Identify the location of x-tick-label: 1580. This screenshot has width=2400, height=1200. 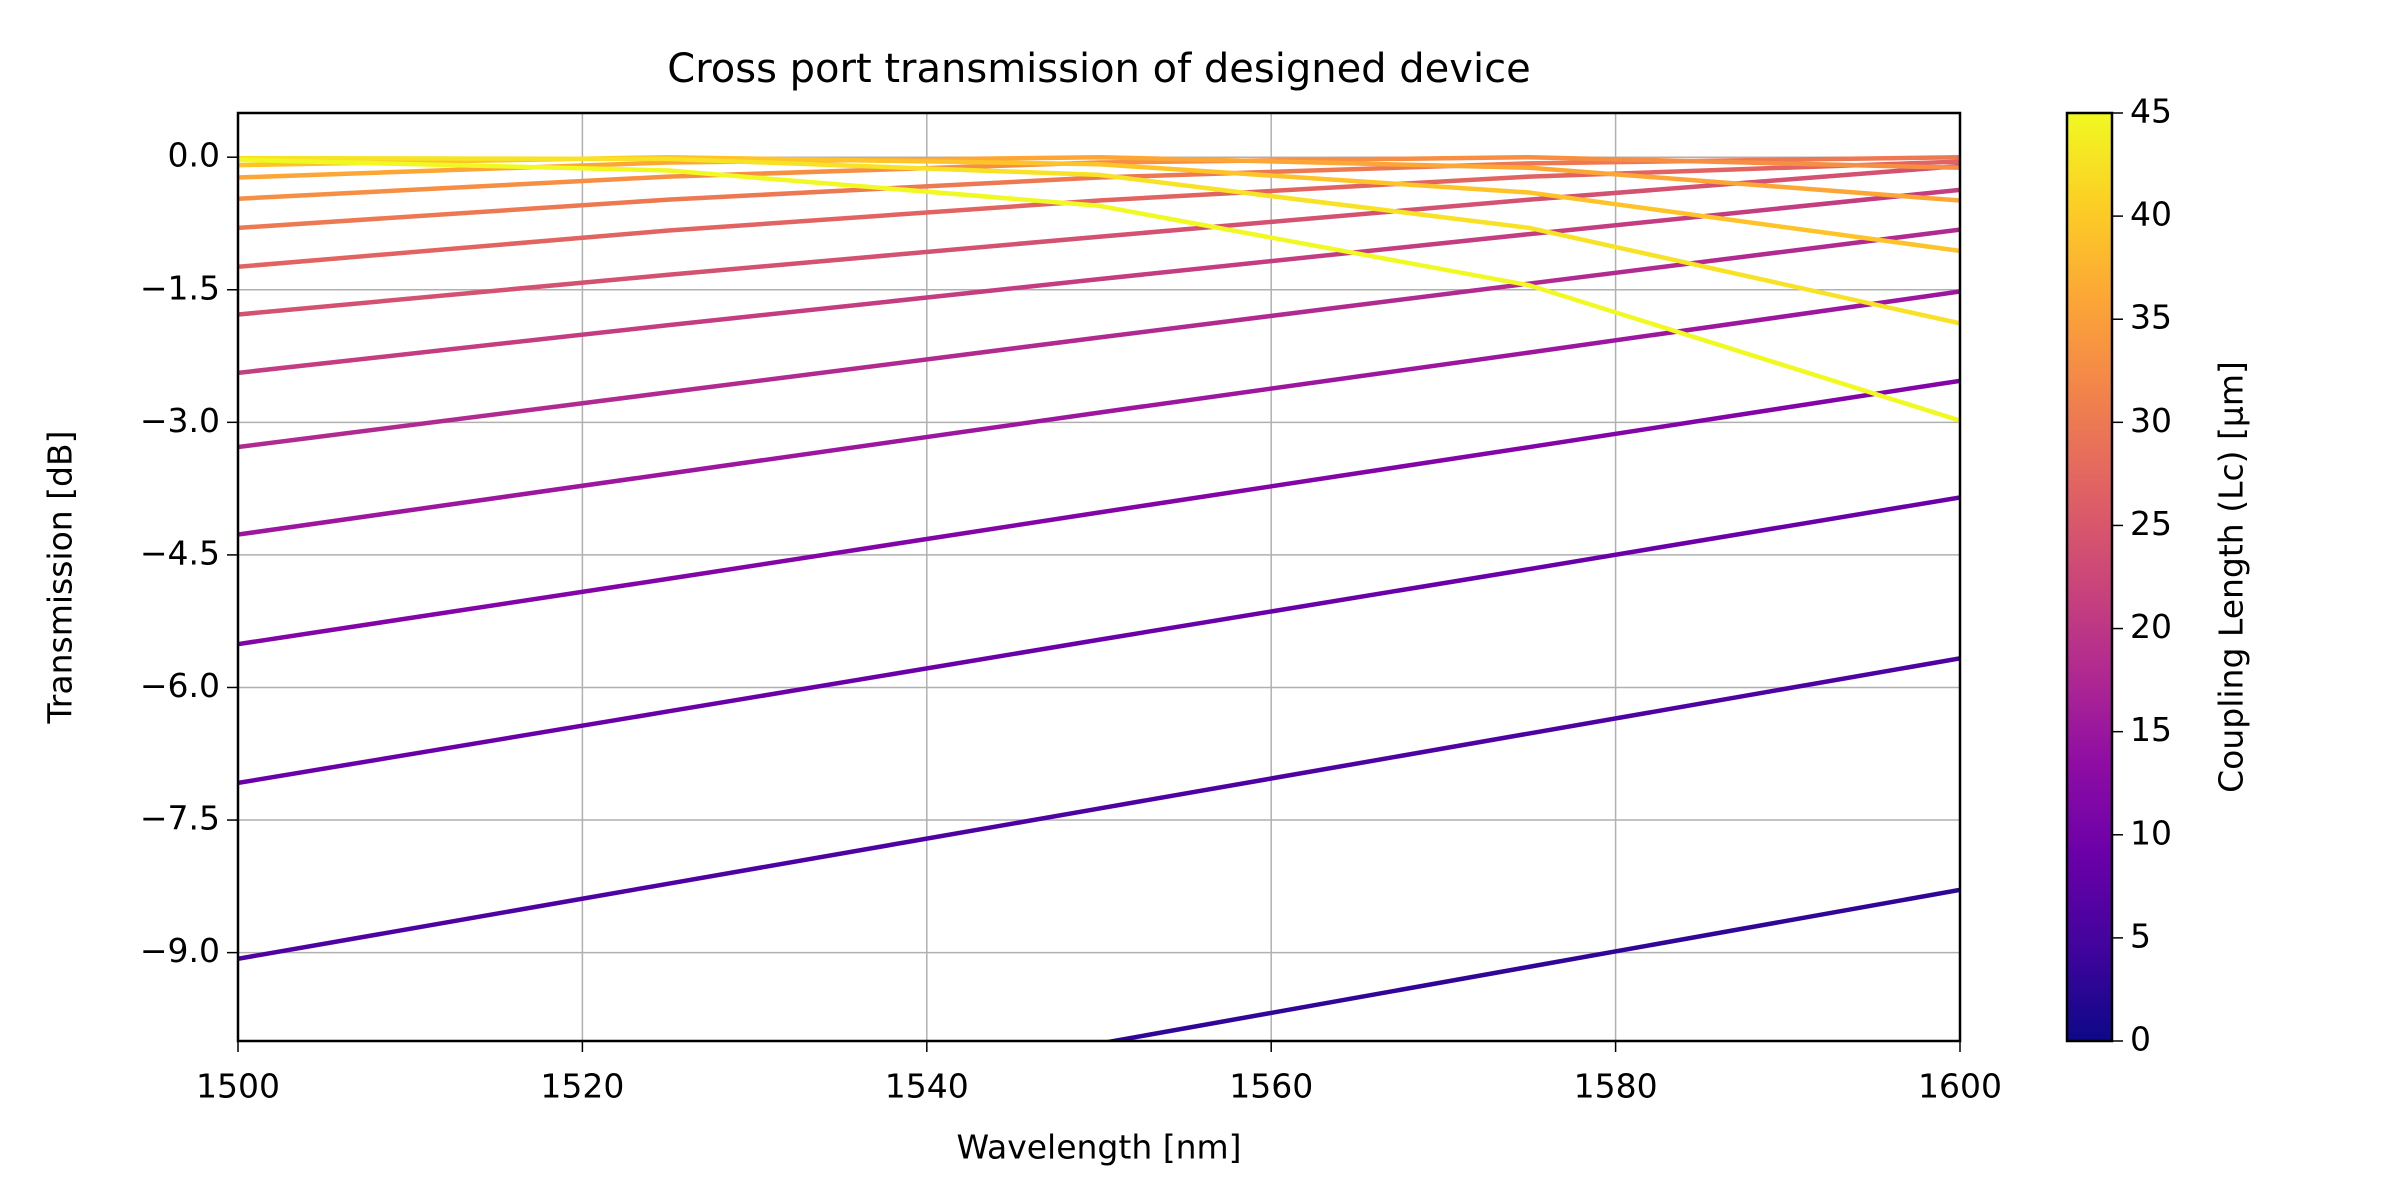
(1616, 1086).